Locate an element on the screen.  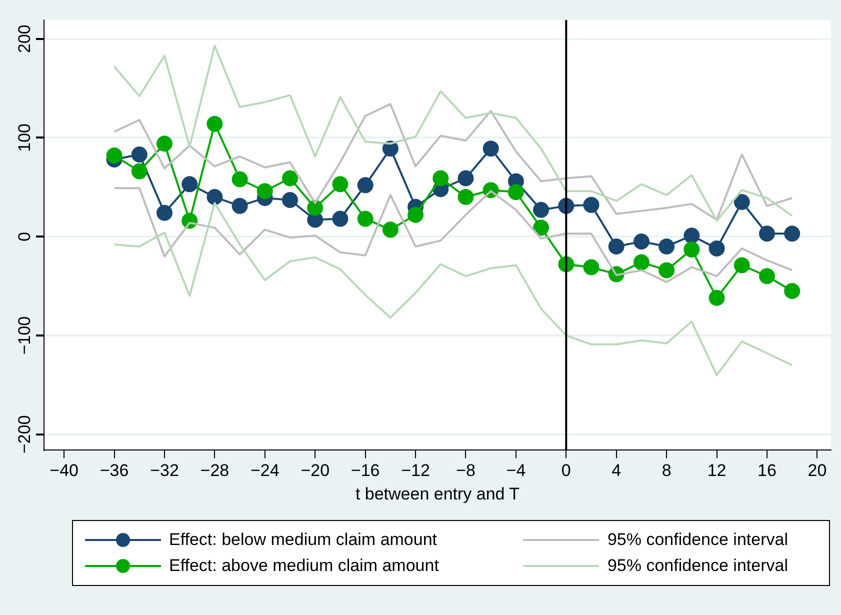
x-tick-label: −40 is located at coordinates (64, 470).